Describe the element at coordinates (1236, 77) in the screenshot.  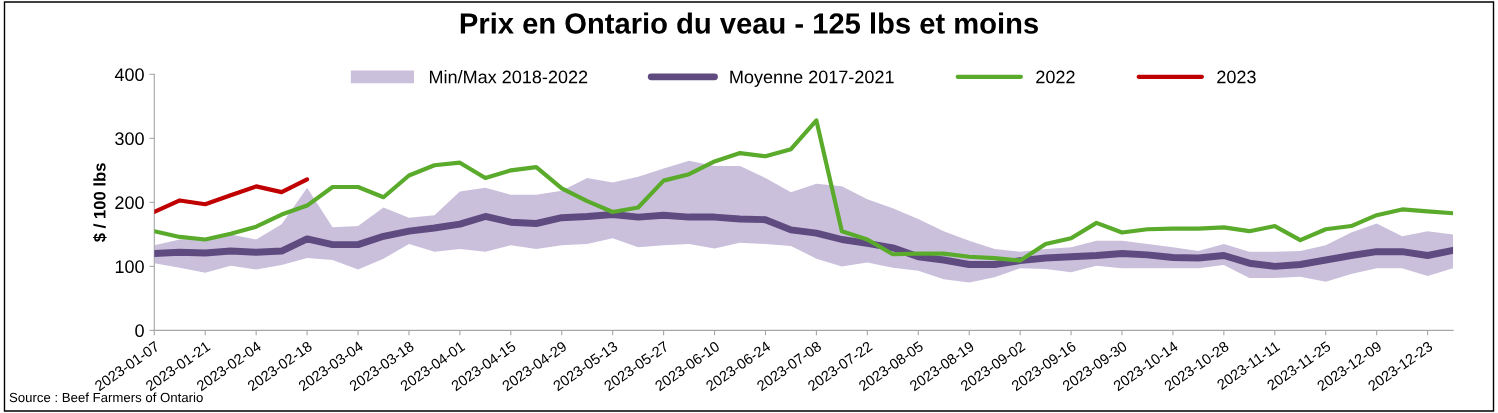
I see `legend-label: 2023` at that location.